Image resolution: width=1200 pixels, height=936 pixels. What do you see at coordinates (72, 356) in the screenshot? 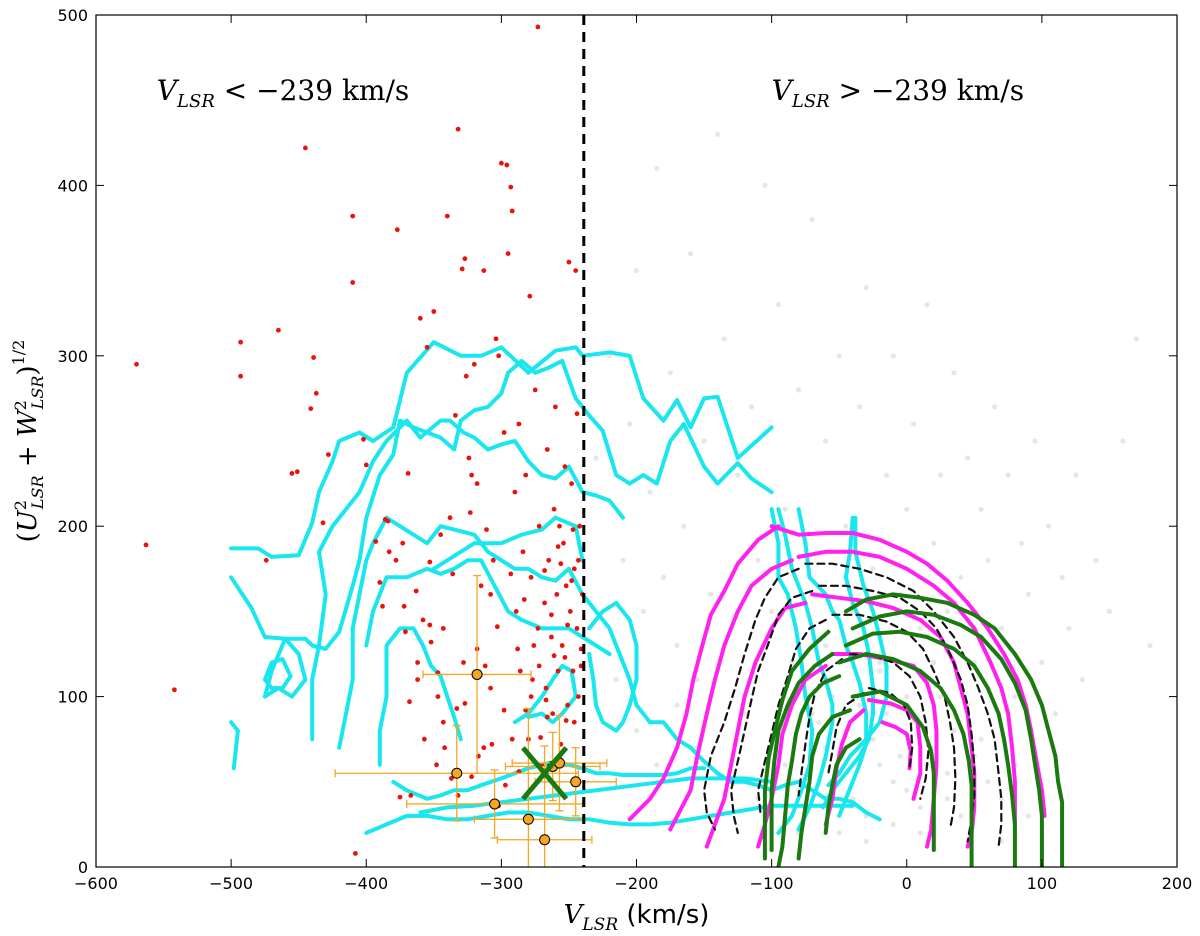
I see `y-tick-label-3: 300` at bounding box center [72, 356].